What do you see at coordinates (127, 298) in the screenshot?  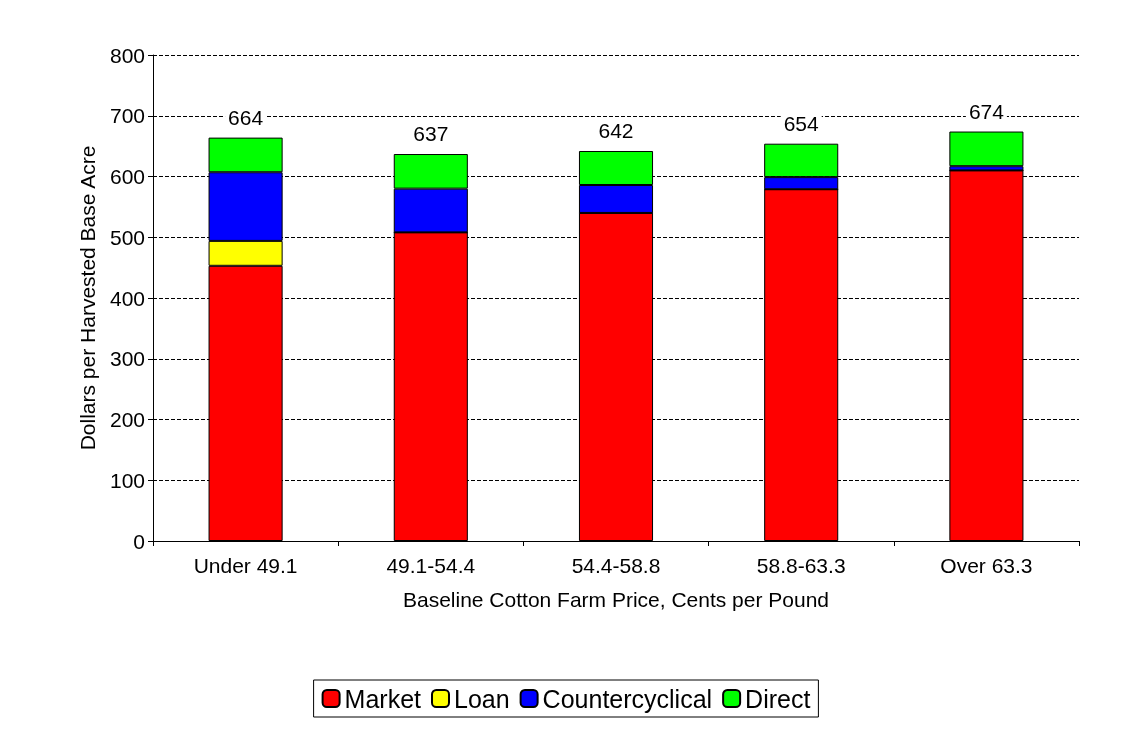 I see `y-tick-label: 400` at bounding box center [127, 298].